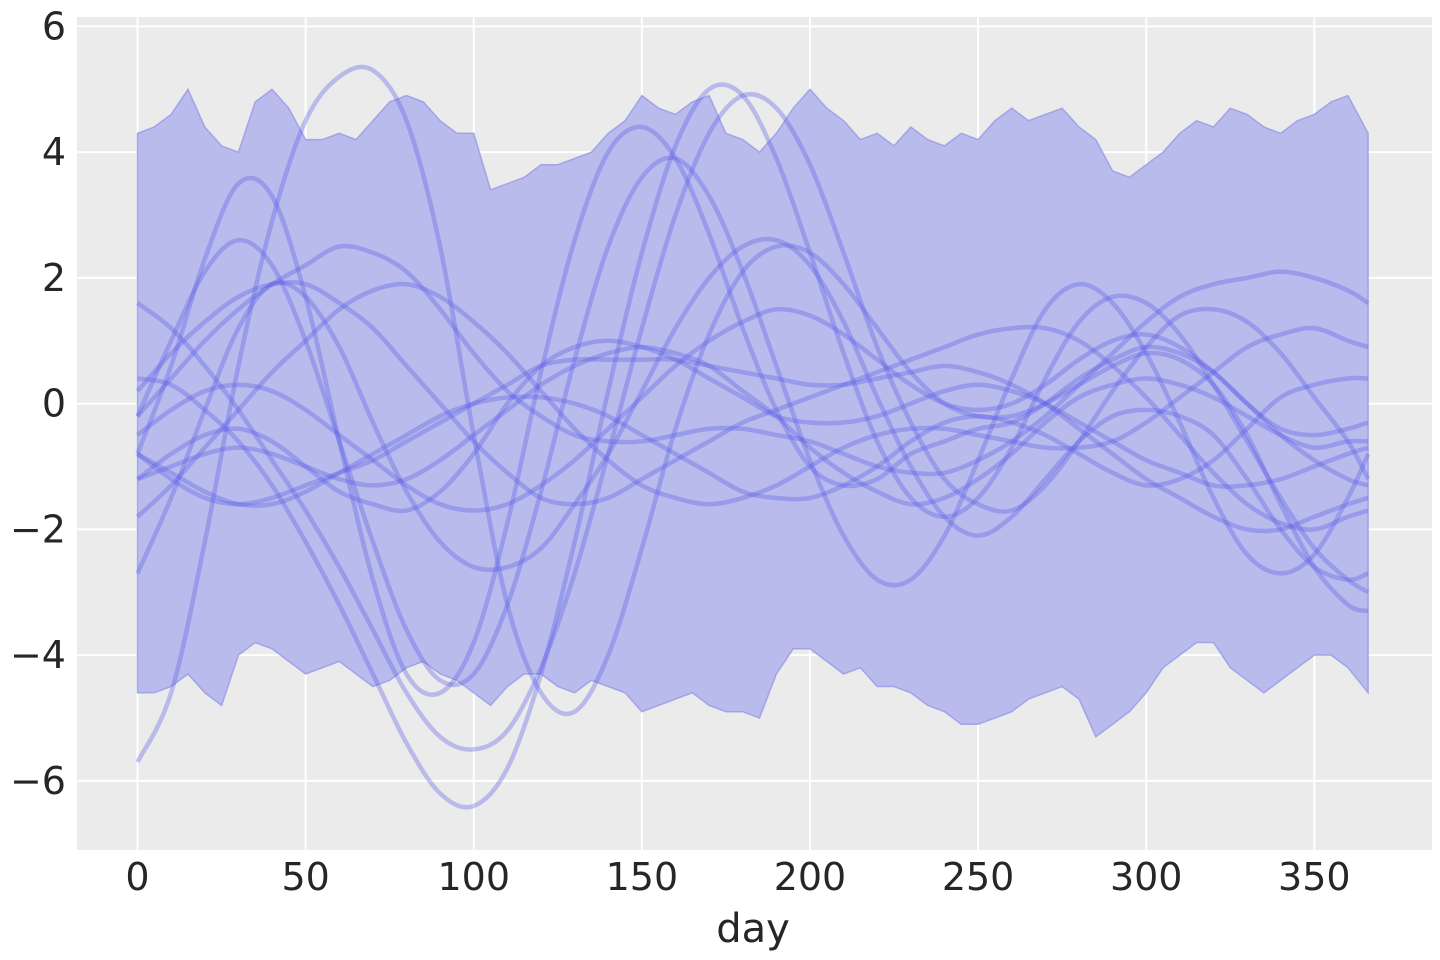 This screenshot has width=1440, height=960. What do you see at coordinates (38, 529) in the screenshot?
I see `y-tick-label: −2` at bounding box center [38, 529].